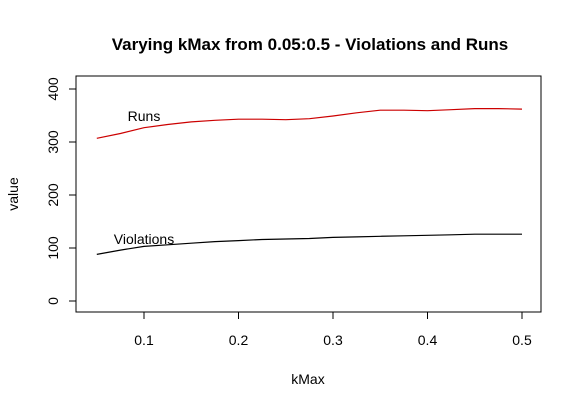 The width and height of the screenshot is (580, 408). What do you see at coordinates (53, 89) in the screenshot?
I see `y-tick-label: 400` at bounding box center [53, 89].